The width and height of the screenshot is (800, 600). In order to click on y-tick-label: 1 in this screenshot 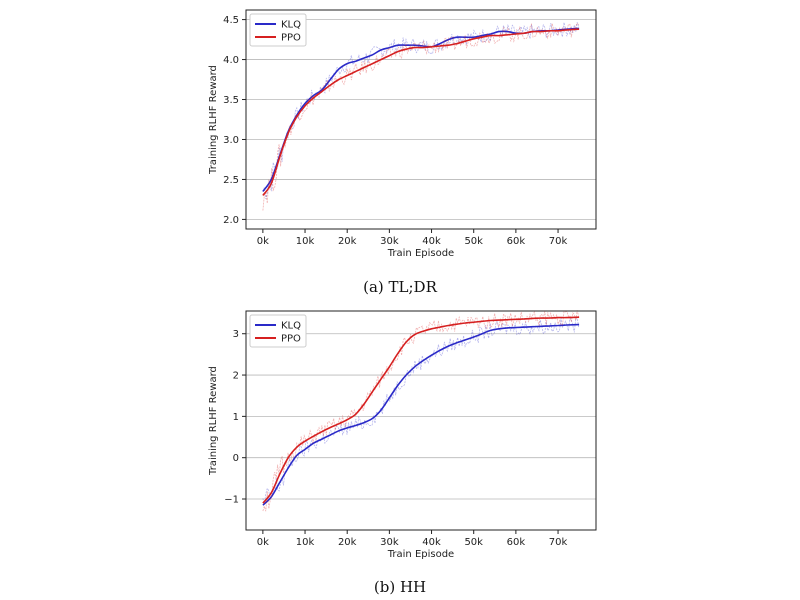, I will do `click(236, 417)`.